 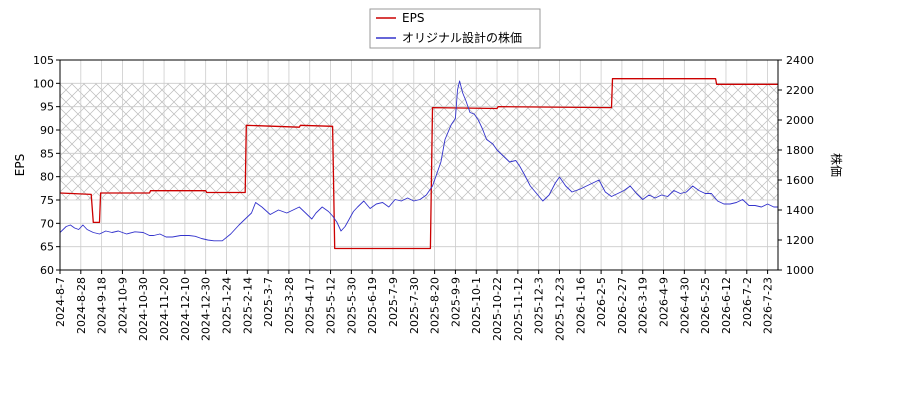 I want to click on x-tick-label: 2024-12-10, so click(x=185, y=309).